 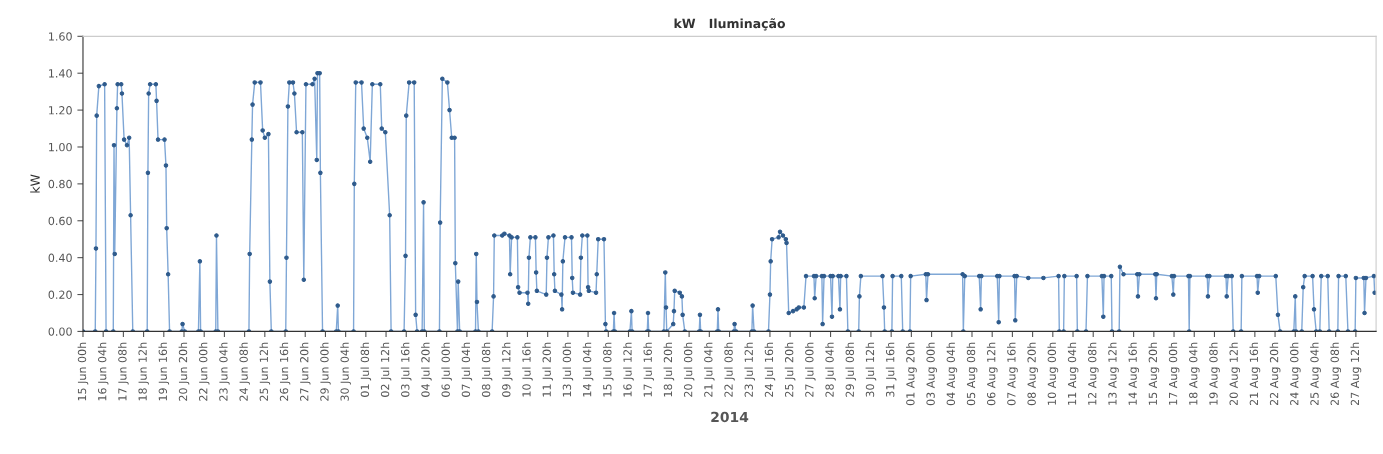 I want to click on x-tick-label: 03 Aug 00h, so click(x=931, y=374).